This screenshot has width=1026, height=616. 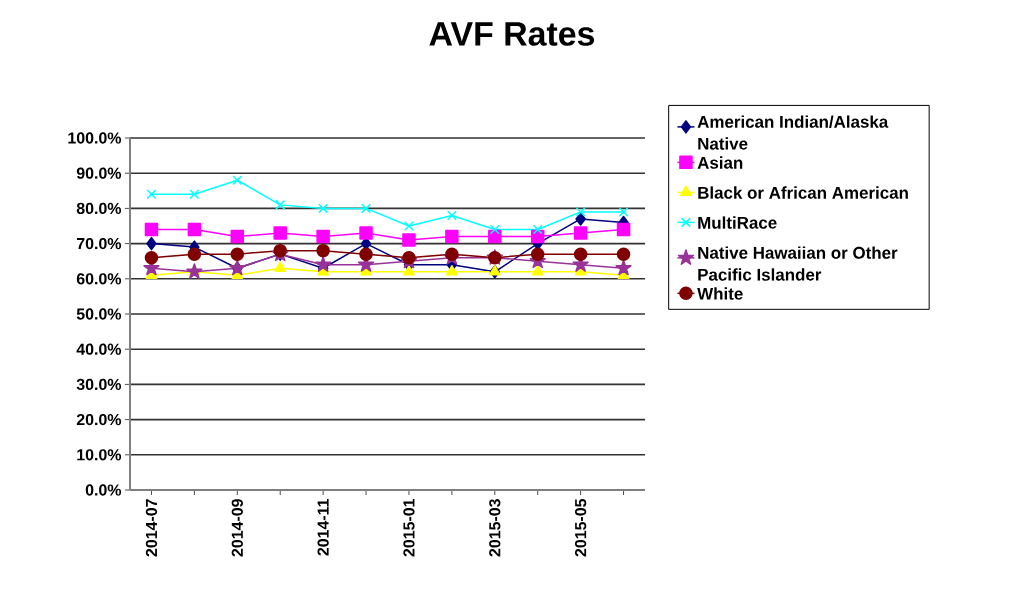 I want to click on y-tick-label: 80.0%, so click(x=99, y=208).